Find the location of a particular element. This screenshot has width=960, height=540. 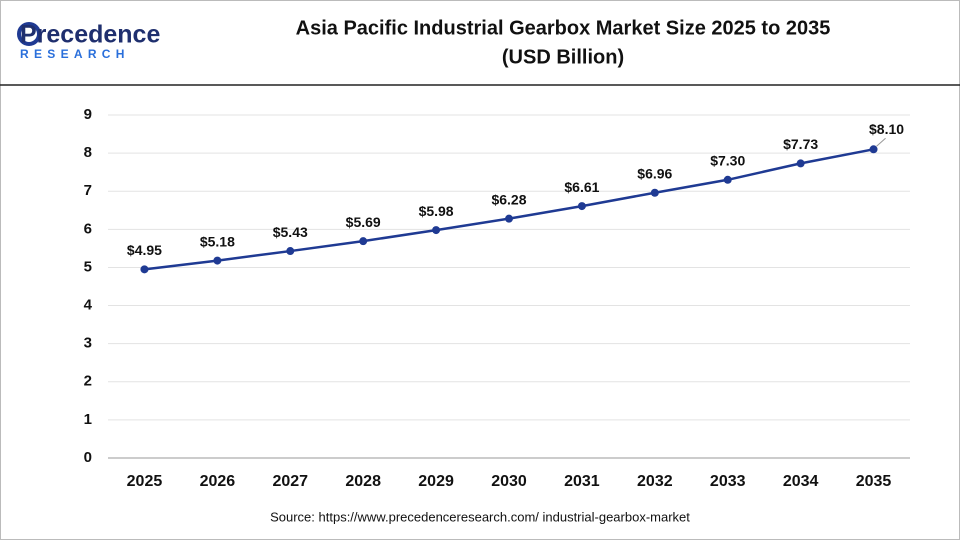

data-label: $5.69 is located at coordinates (363, 222).